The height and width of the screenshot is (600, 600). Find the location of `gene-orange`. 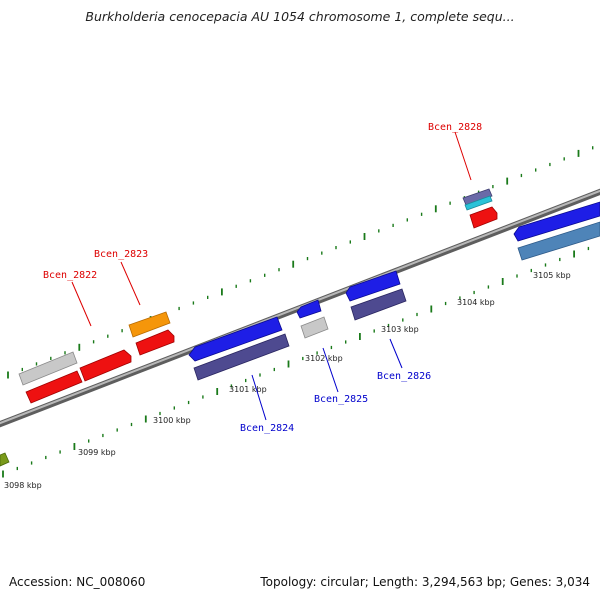

gene-orange is located at coordinates (149, 324).